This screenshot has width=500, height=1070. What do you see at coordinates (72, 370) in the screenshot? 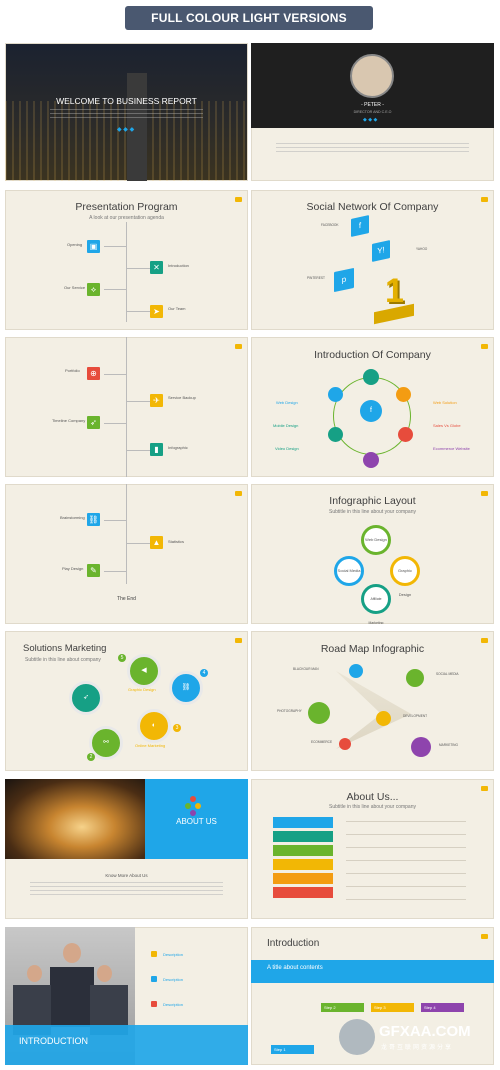
I see `item-label: Portfolio` at bounding box center [72, 370].